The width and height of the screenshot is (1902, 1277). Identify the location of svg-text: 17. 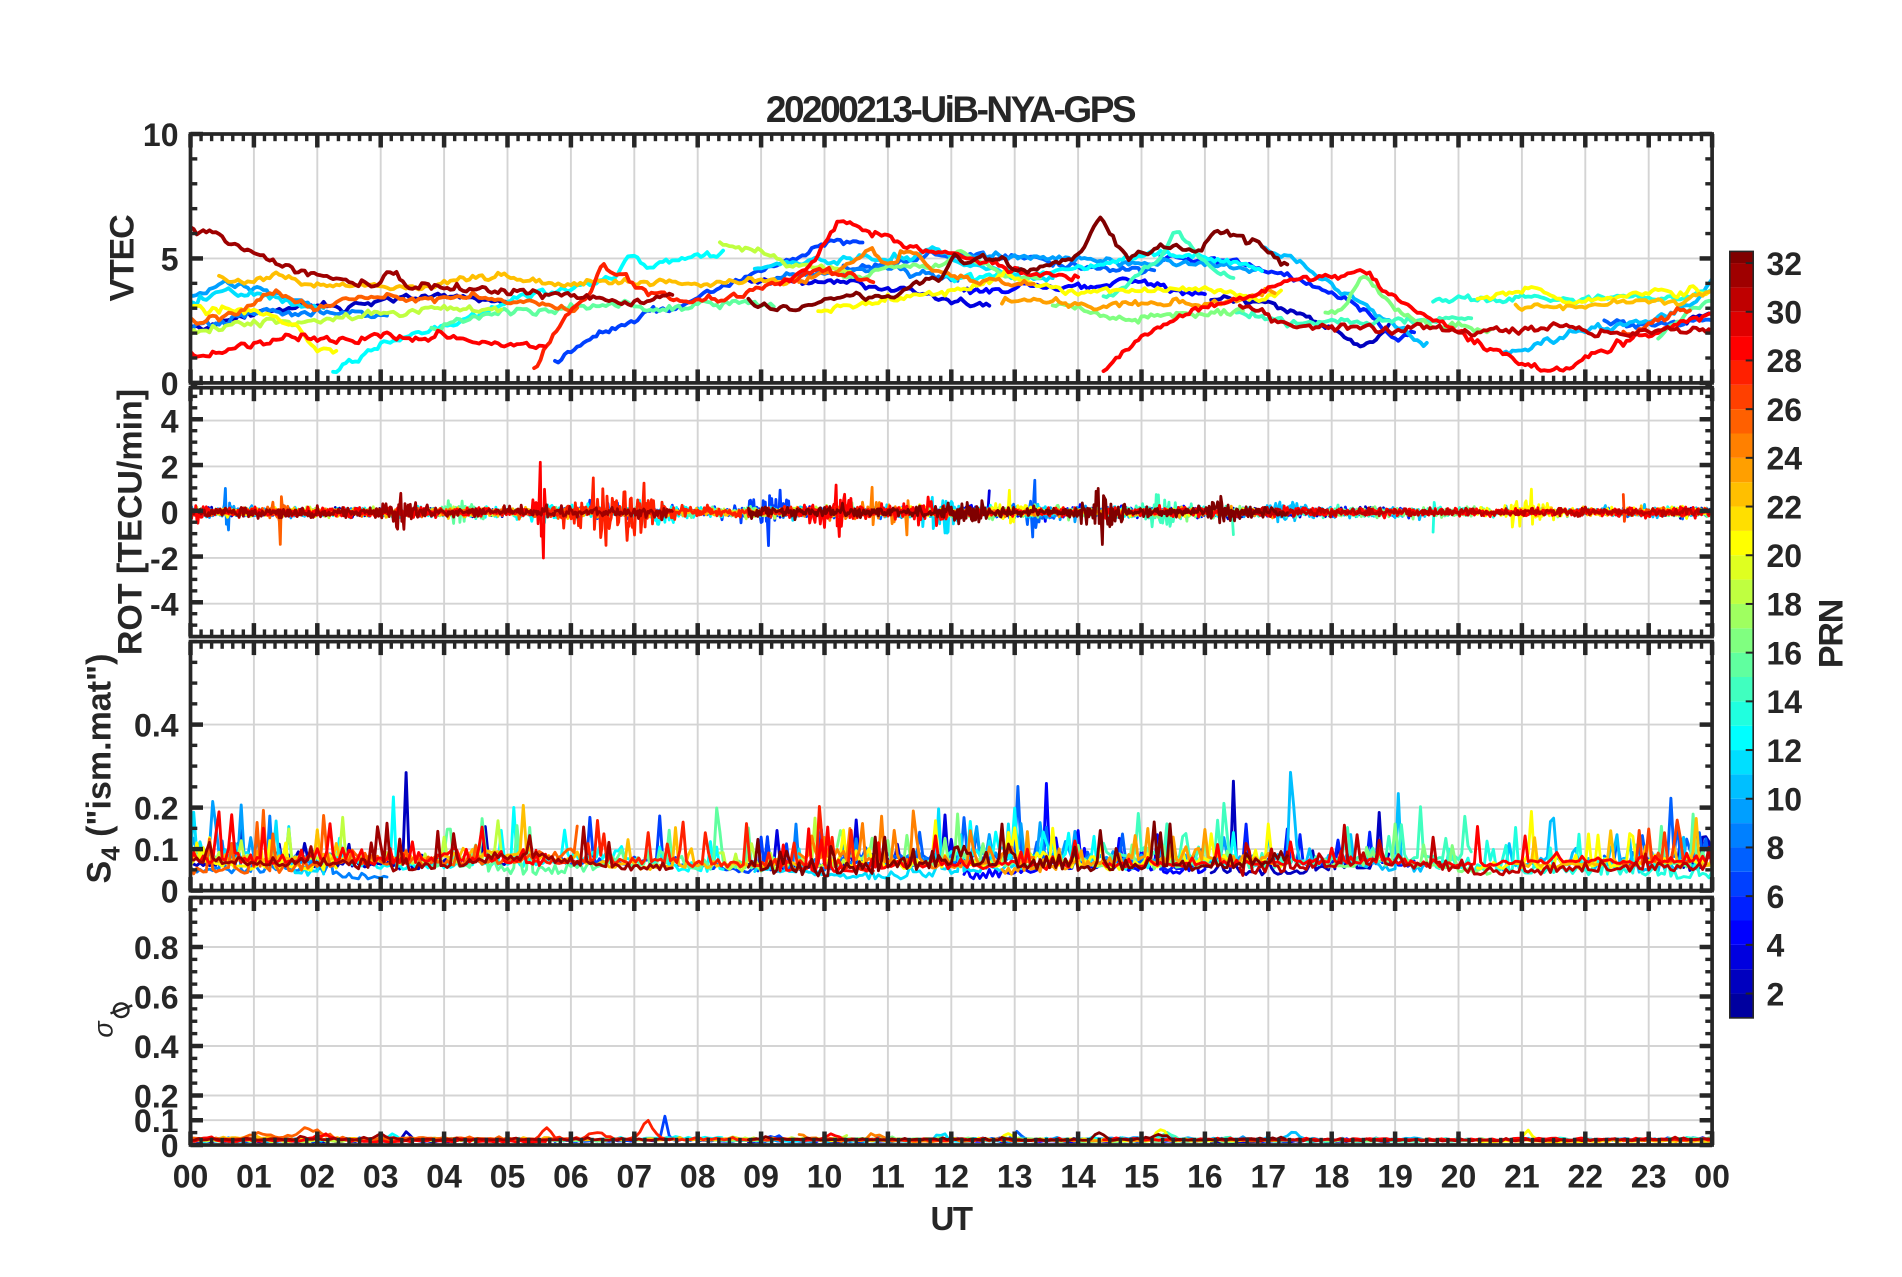
(1269, 1177).